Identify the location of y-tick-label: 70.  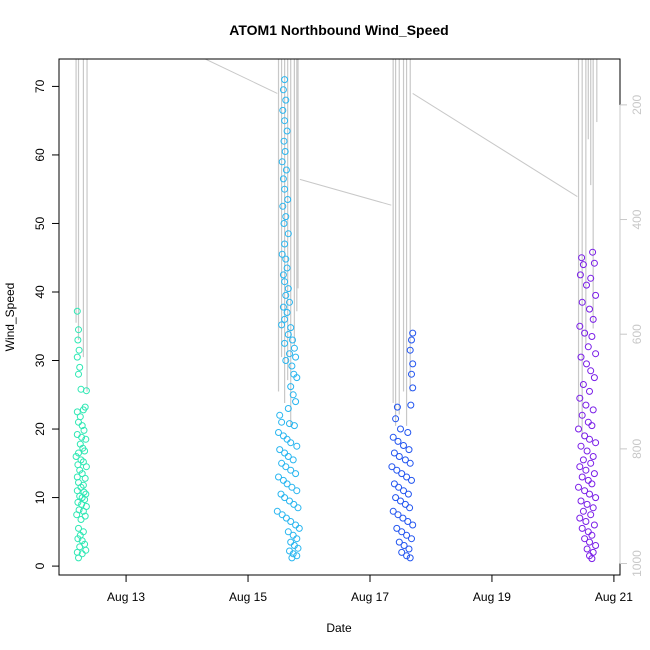
(40, 86).